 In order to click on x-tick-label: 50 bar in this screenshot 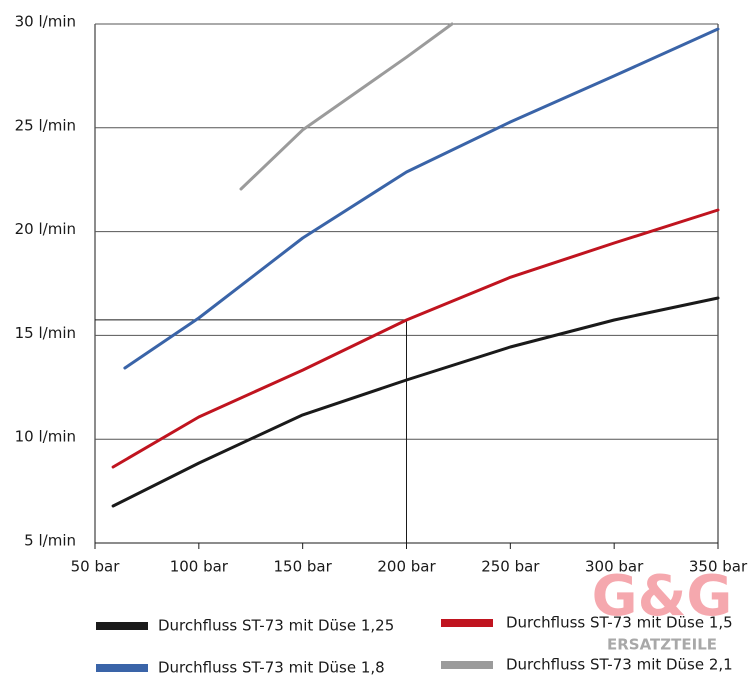, I will do `click(96, 567)`.